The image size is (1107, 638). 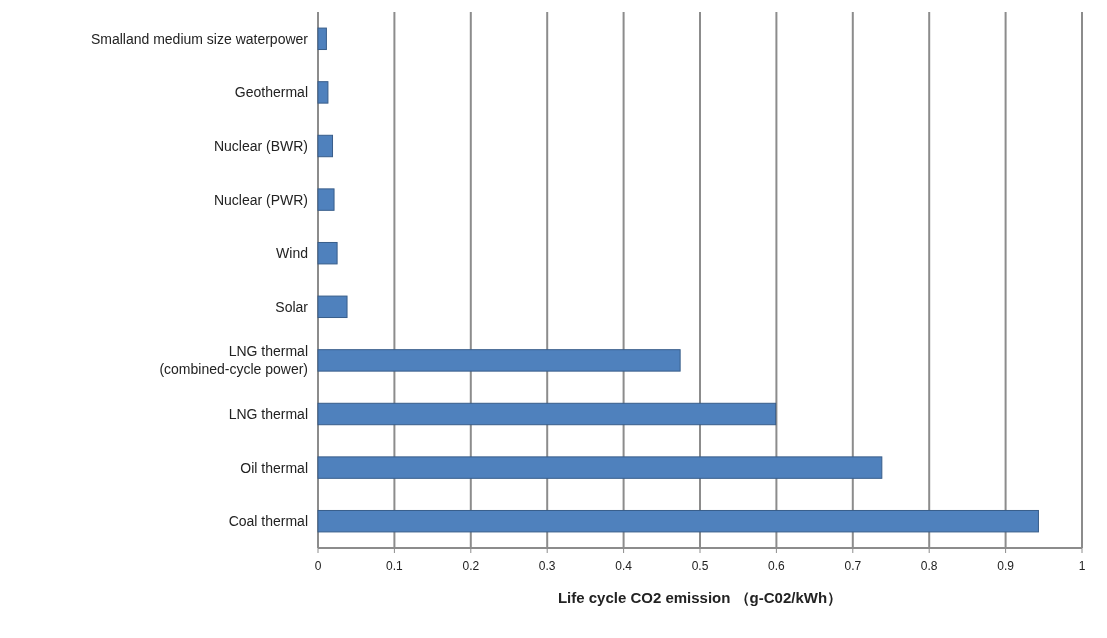 I want to click on x-tick-label: 0.4, so click(x=624, y=566).